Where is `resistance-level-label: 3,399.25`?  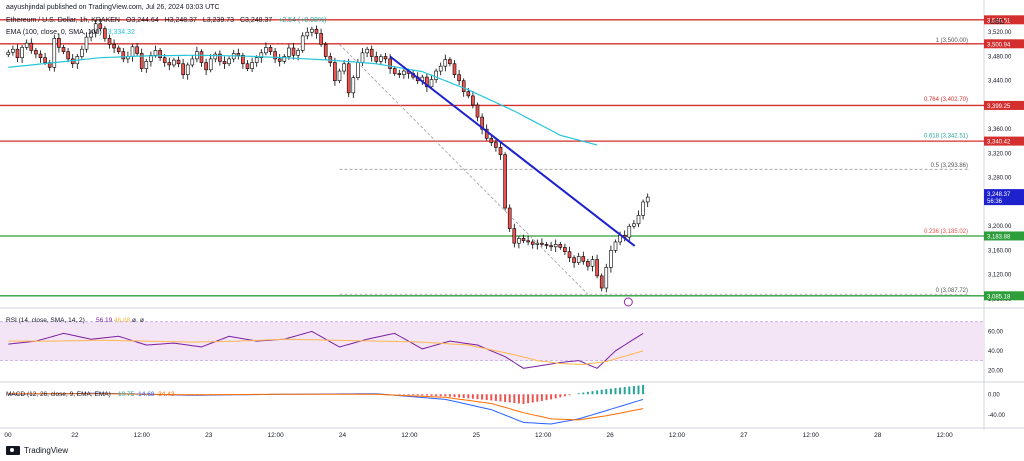
resistance-level-label: 3,399.25 is located at coordinates (999, 107).